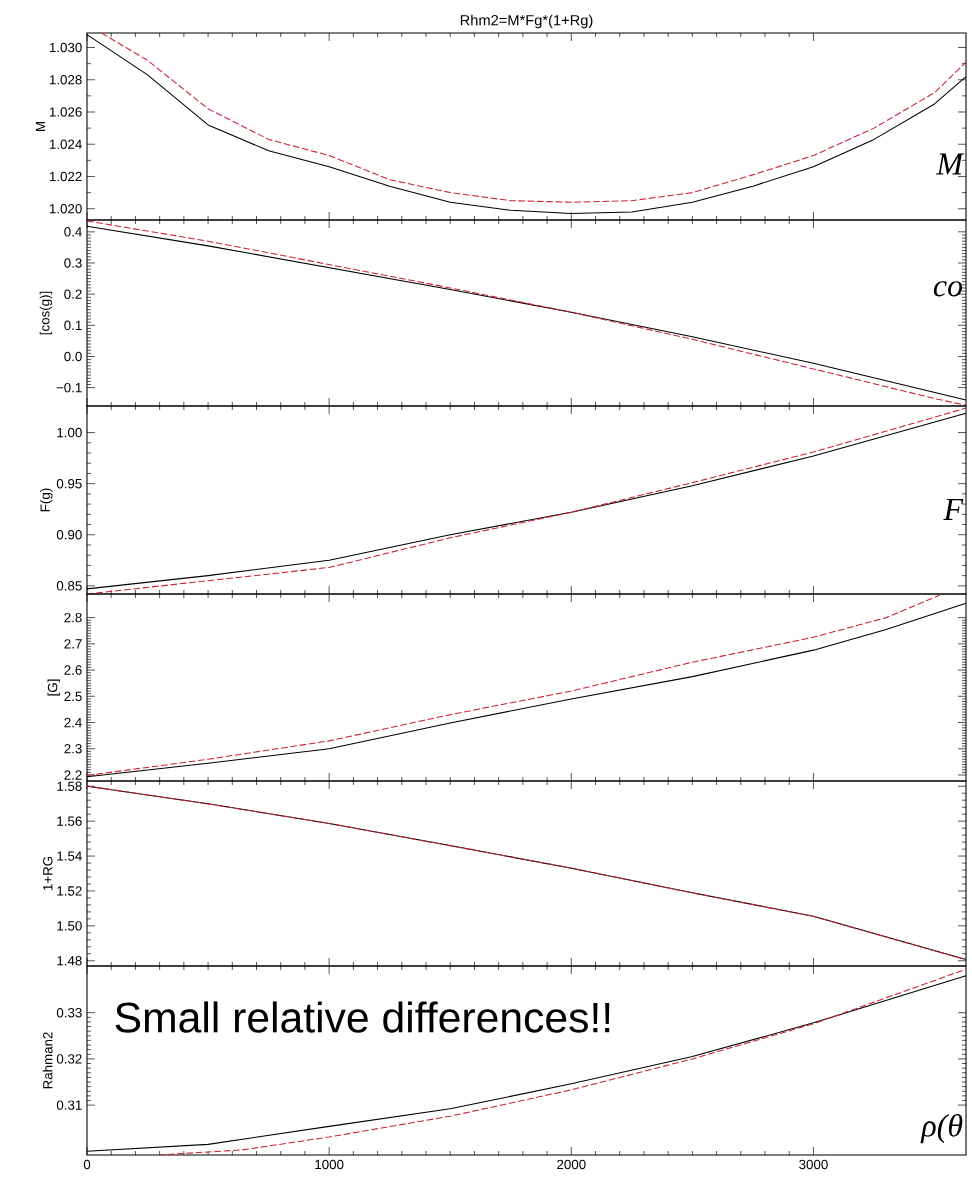 The height and width of the screenshot is (1177, 972). I want to click on y-axis-title: 1+RG, so click(48, 873).